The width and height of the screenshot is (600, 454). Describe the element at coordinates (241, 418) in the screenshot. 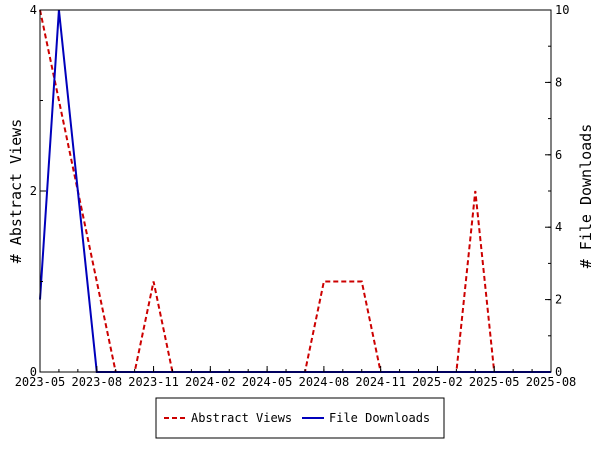

I see `legend-label-abstract-views: Abstract Views` at that location.